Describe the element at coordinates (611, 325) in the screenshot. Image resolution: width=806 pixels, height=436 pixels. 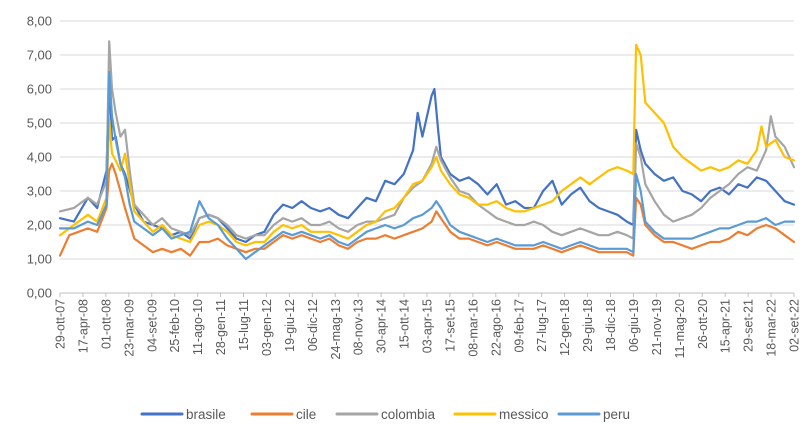
I see `x-tick-label: 18-dic-18` at that location.